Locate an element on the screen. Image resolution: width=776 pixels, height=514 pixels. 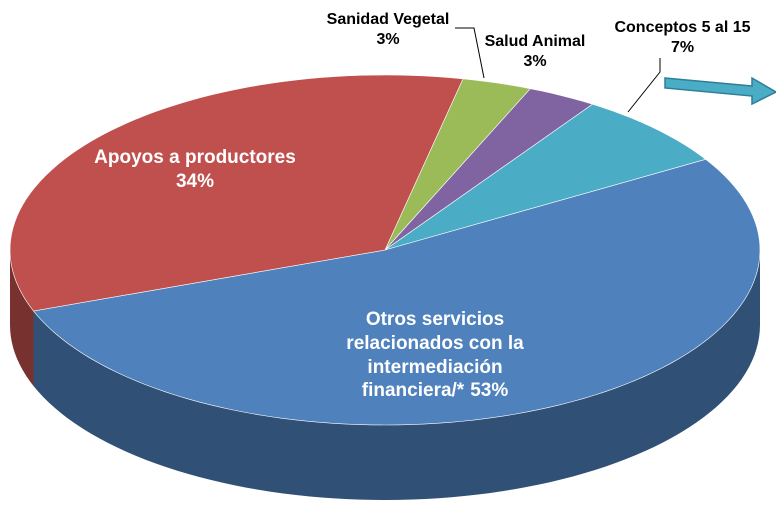
category-label: Conceptos 5 al 15 is located at coordinates (682, 27).